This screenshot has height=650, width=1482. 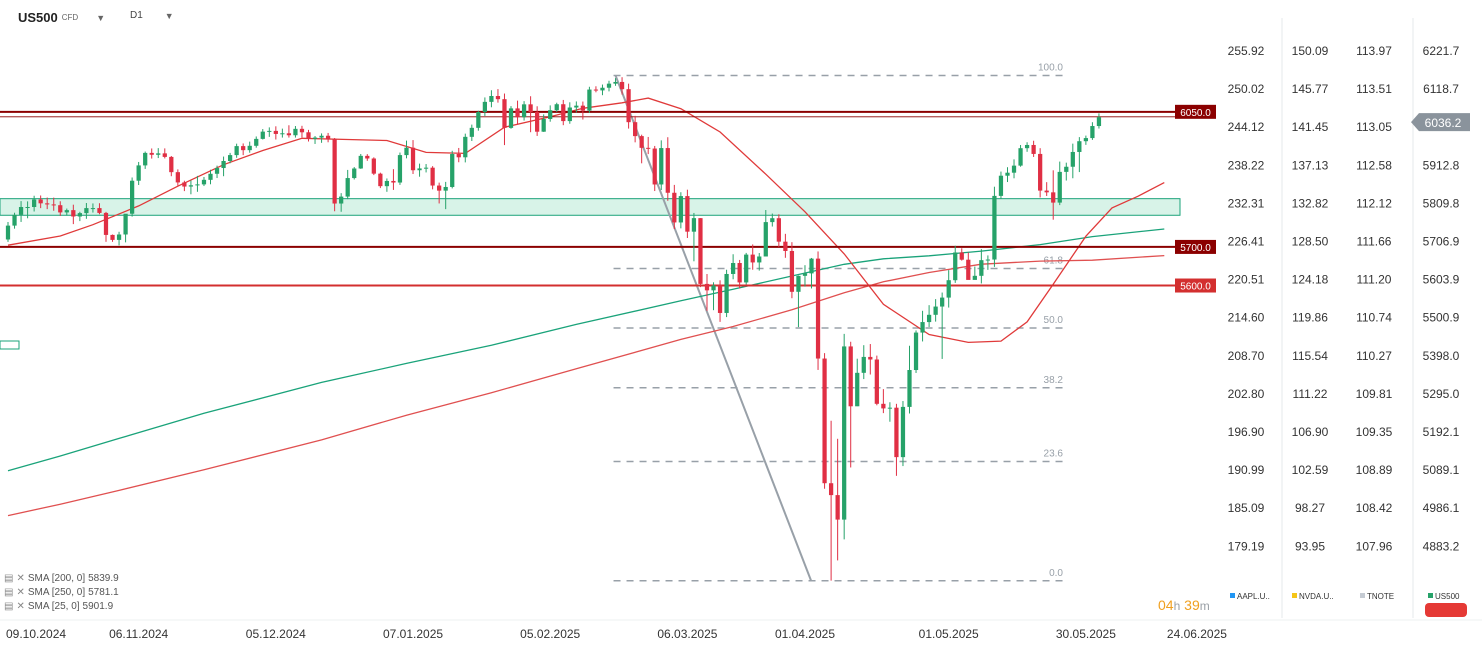 What do you see at coordinates (1316, 596) in the screenshot?
I see `series-legend-label: NVDA.U..` at bounding box center [1316, 596].